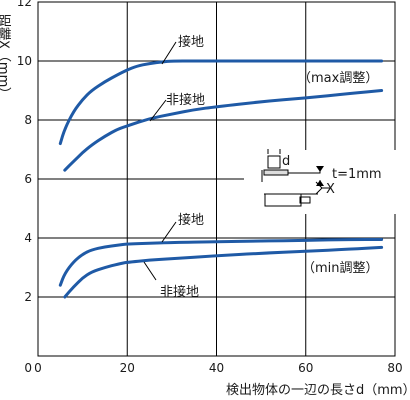  Describe the element at coordinates (338, 78) in the screenshot. I see `label-max-group: （max調整）` at that location.